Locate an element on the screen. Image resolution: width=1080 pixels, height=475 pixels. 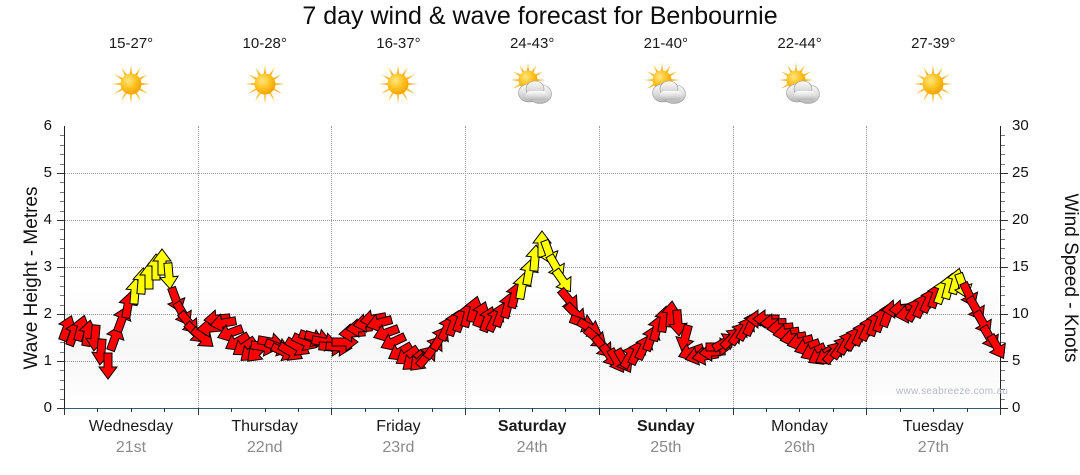
left-axis-label: 4 is located at coordinates (47, 219).